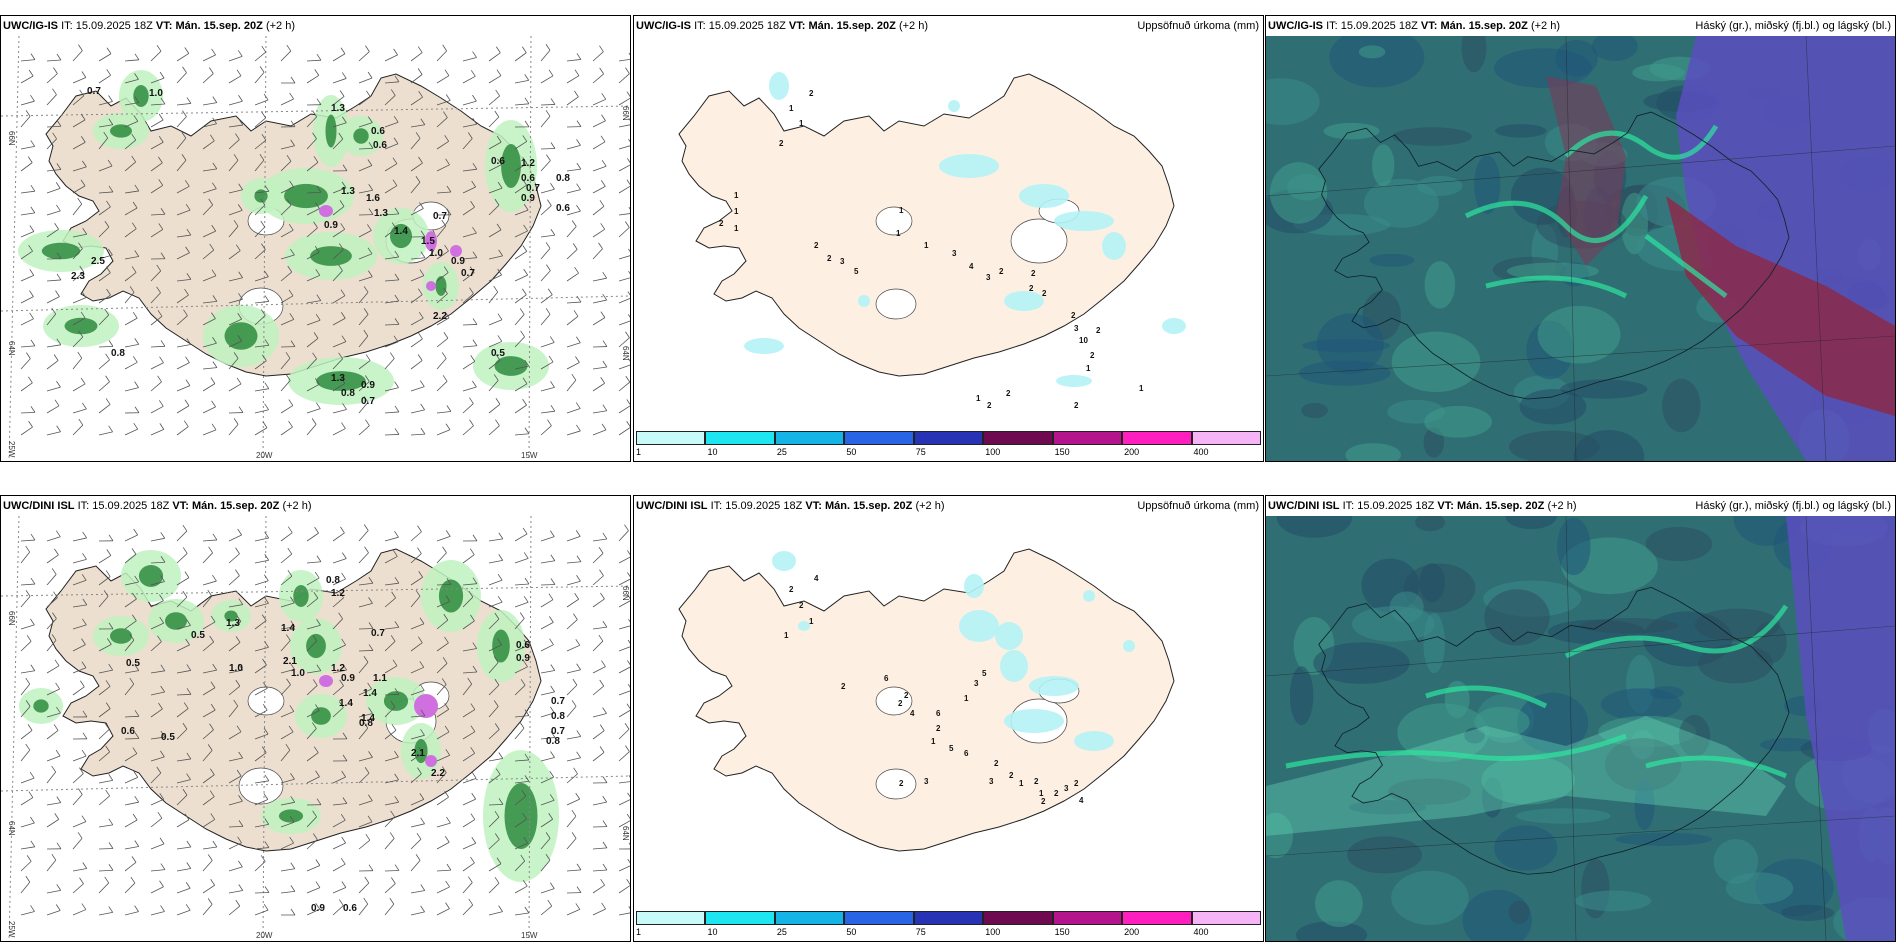 The image size is (1900, 950). Describe the element at coordinates (326, 211) in the screenshot. I see `precip-area-intense` at that location.